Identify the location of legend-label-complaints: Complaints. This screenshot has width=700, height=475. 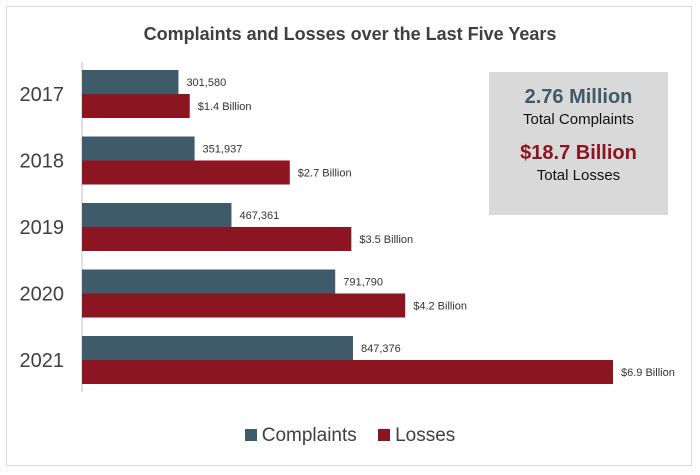
(309, 435).